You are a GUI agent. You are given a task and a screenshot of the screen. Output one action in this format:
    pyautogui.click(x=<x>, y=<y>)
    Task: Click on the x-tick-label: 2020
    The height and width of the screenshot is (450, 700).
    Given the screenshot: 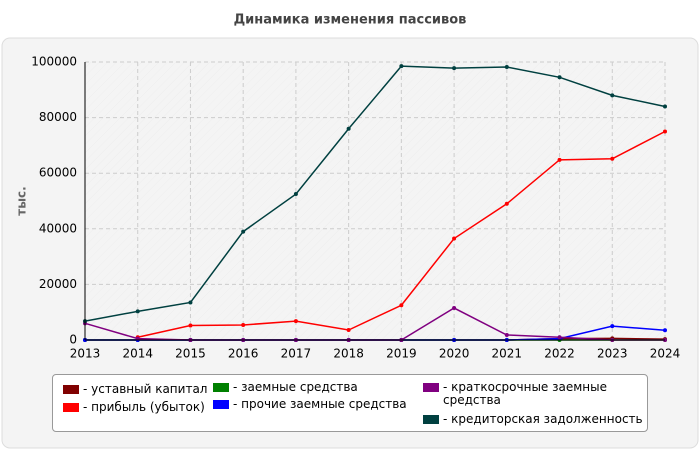 What is the action you would take?
    pyautogui.click(x=454, y=354)
    